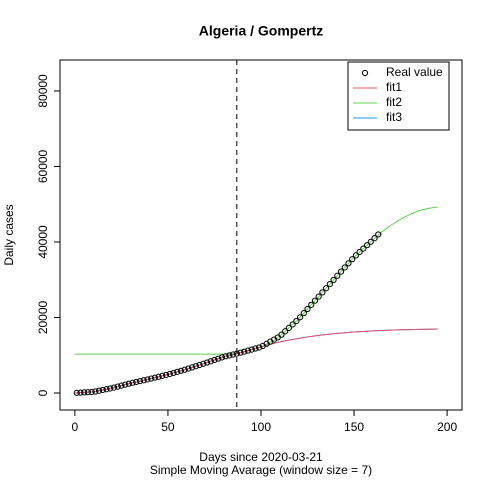 The width and height of the screenshot is (480, 480). What do you see at coordinates (261, 470) in the screenshot?
I see `subtitle: Simple Moving Avarage (window size = 7)` at bounding box center [261, 470].